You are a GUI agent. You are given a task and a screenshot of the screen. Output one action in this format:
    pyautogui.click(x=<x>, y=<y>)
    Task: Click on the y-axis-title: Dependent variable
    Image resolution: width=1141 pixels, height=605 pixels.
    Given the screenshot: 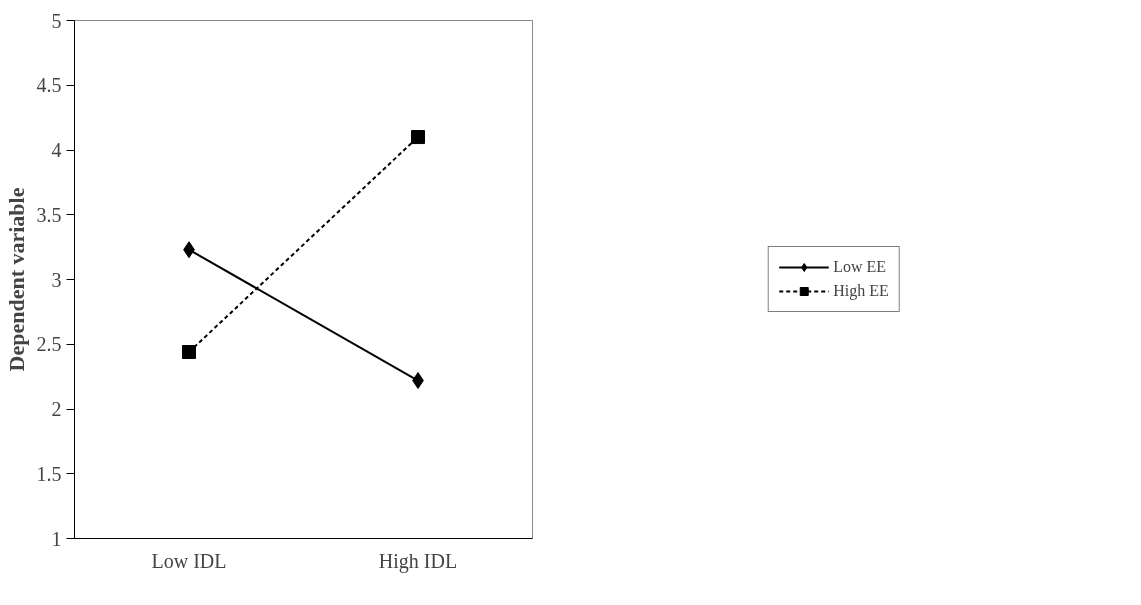 What is the action you would take?
    pyautogui.click(x=16, y=279)
    